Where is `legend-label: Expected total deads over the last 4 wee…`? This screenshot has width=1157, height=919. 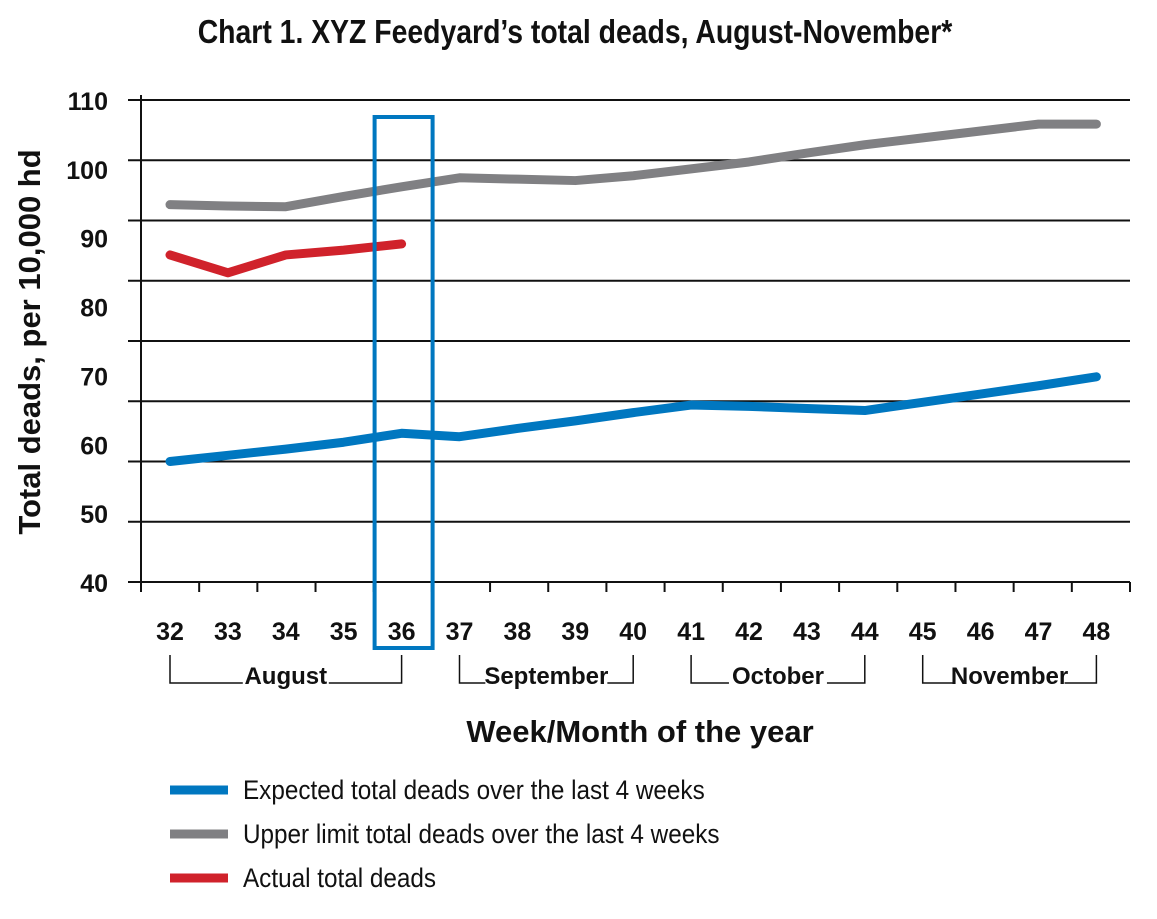
legend-label: Expected total deads over the last 4 wee… is located at coordinates (474, 790).